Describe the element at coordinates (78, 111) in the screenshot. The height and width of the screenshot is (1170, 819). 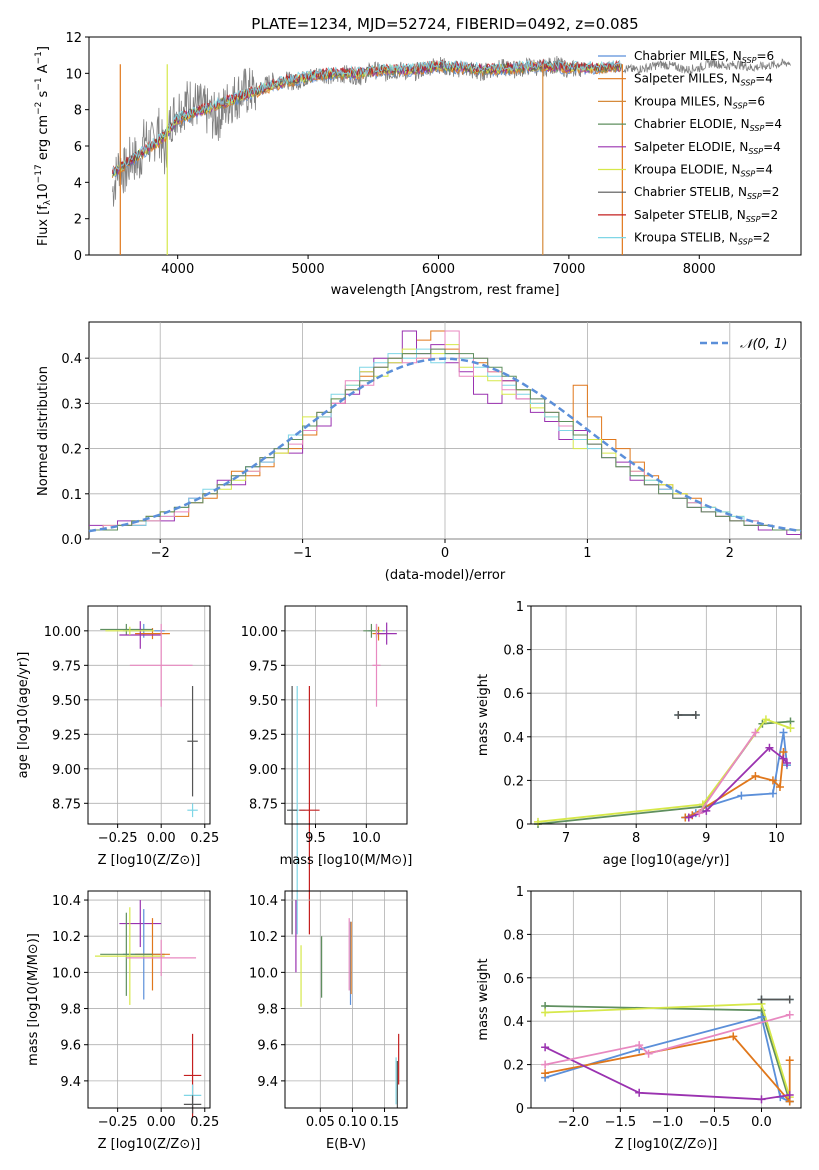
I see `y-tick-label: 8` at that location.